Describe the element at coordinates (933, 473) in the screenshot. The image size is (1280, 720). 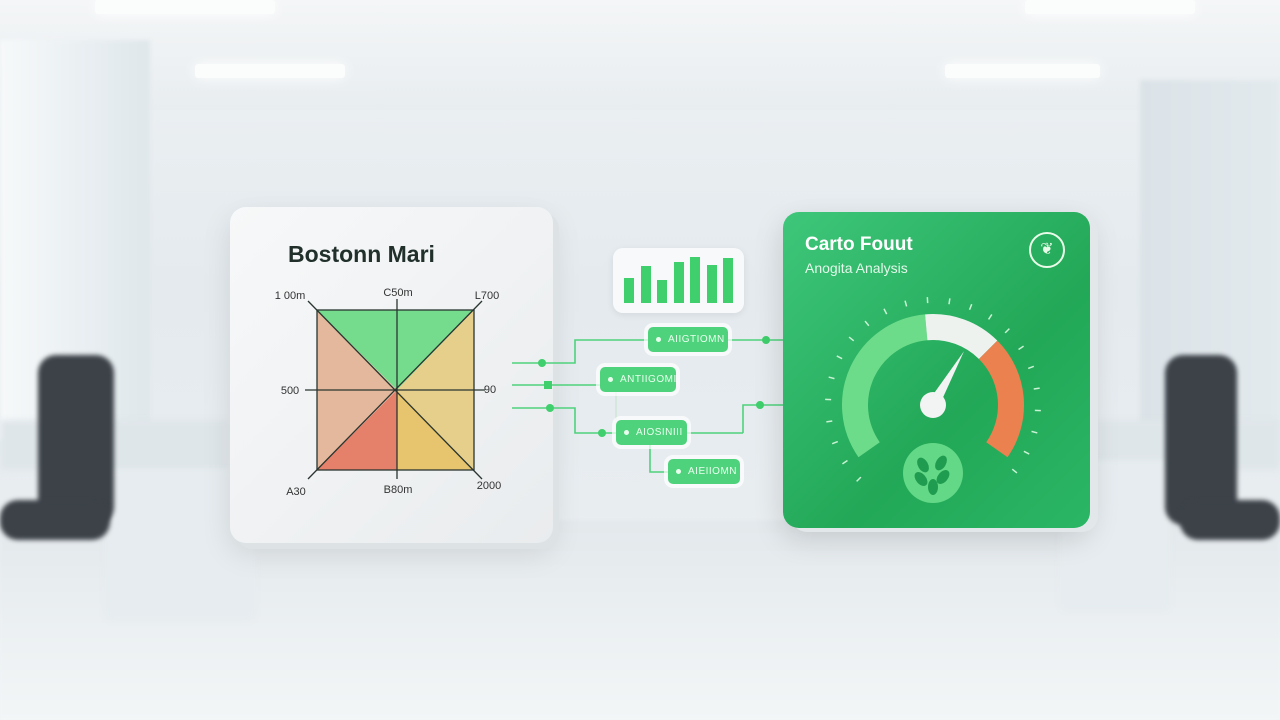
I see `leaf-cluster-icon` at that location.